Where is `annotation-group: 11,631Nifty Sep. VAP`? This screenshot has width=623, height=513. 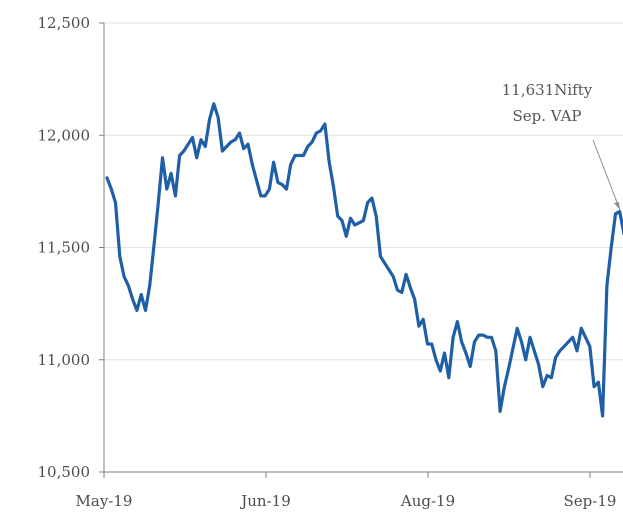
annotation-group: 11,631Nifty Sep. VAP is located at coordinates (561, 146).